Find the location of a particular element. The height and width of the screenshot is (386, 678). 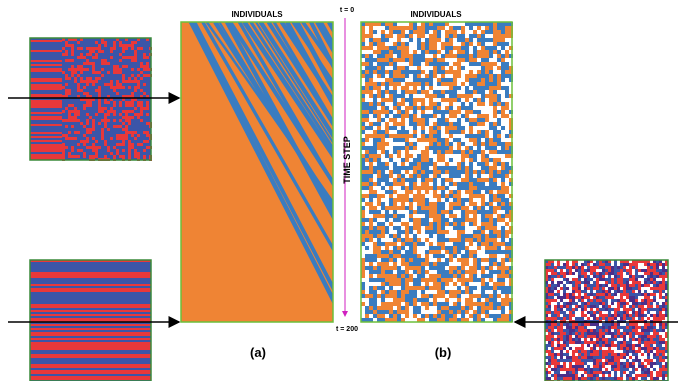

time-end: t = 200 is located at coordinates (347, 329).